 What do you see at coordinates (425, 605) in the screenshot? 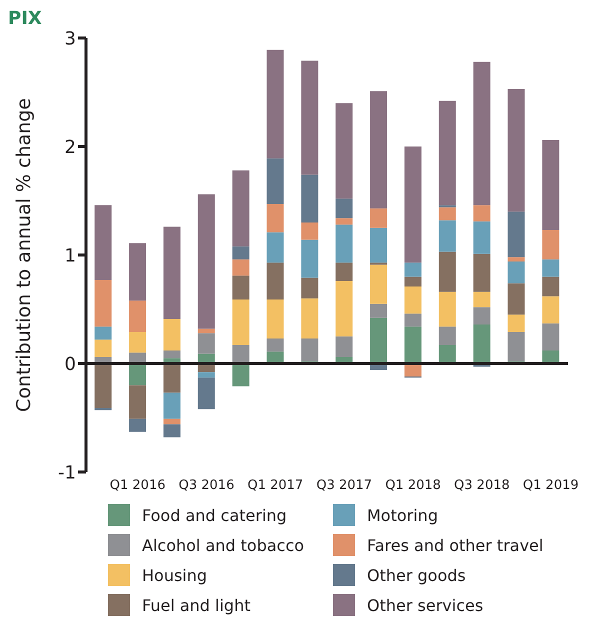
I see `legend-label: Other services` at bounding box center [425, 605].